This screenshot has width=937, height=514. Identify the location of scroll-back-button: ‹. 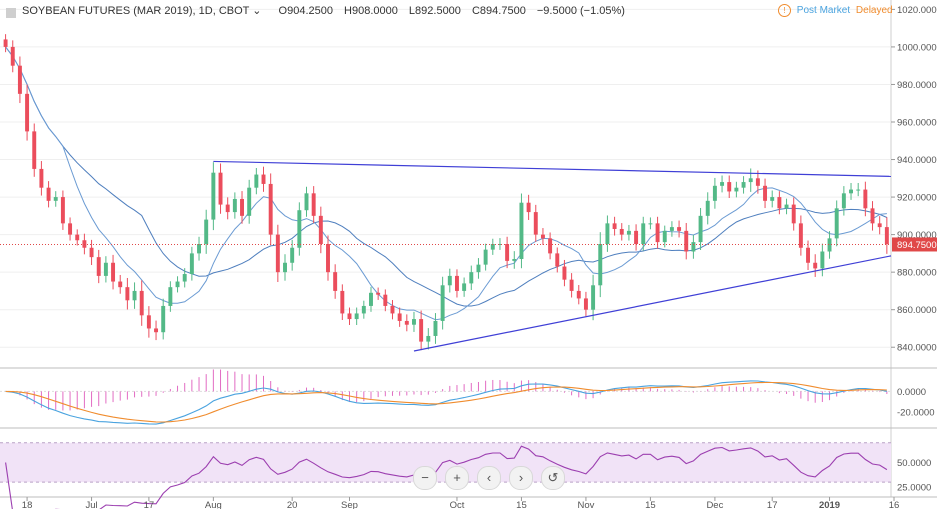
(489, 478).